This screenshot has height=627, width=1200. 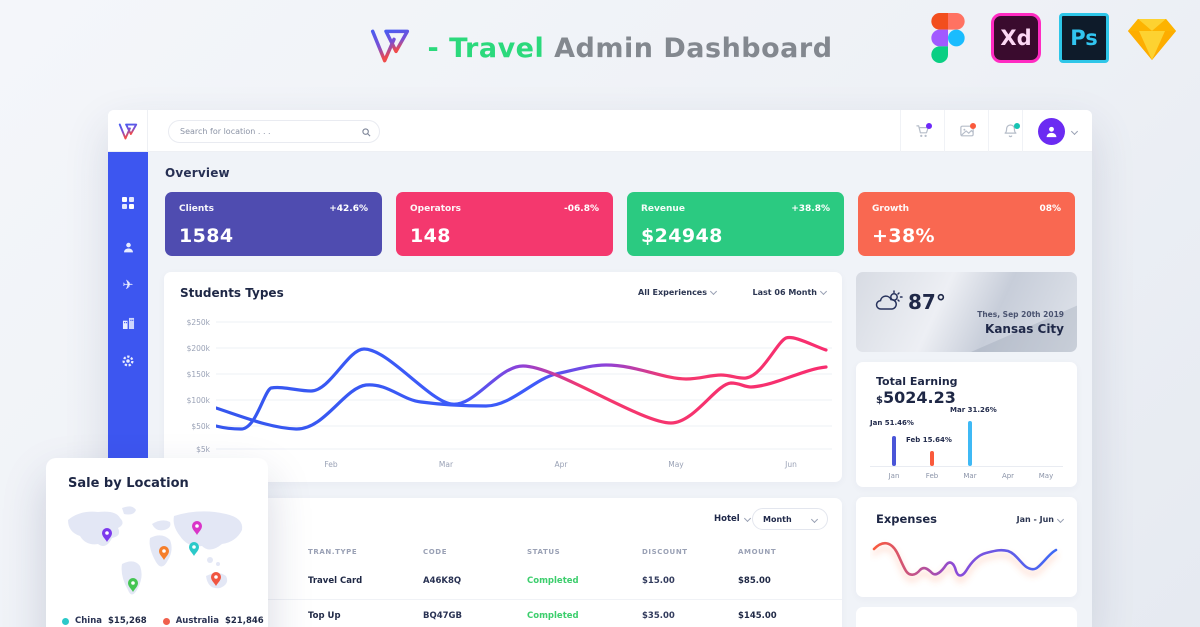 I want to click on stat-delta: +42.6%, so click(x=348, y=209).